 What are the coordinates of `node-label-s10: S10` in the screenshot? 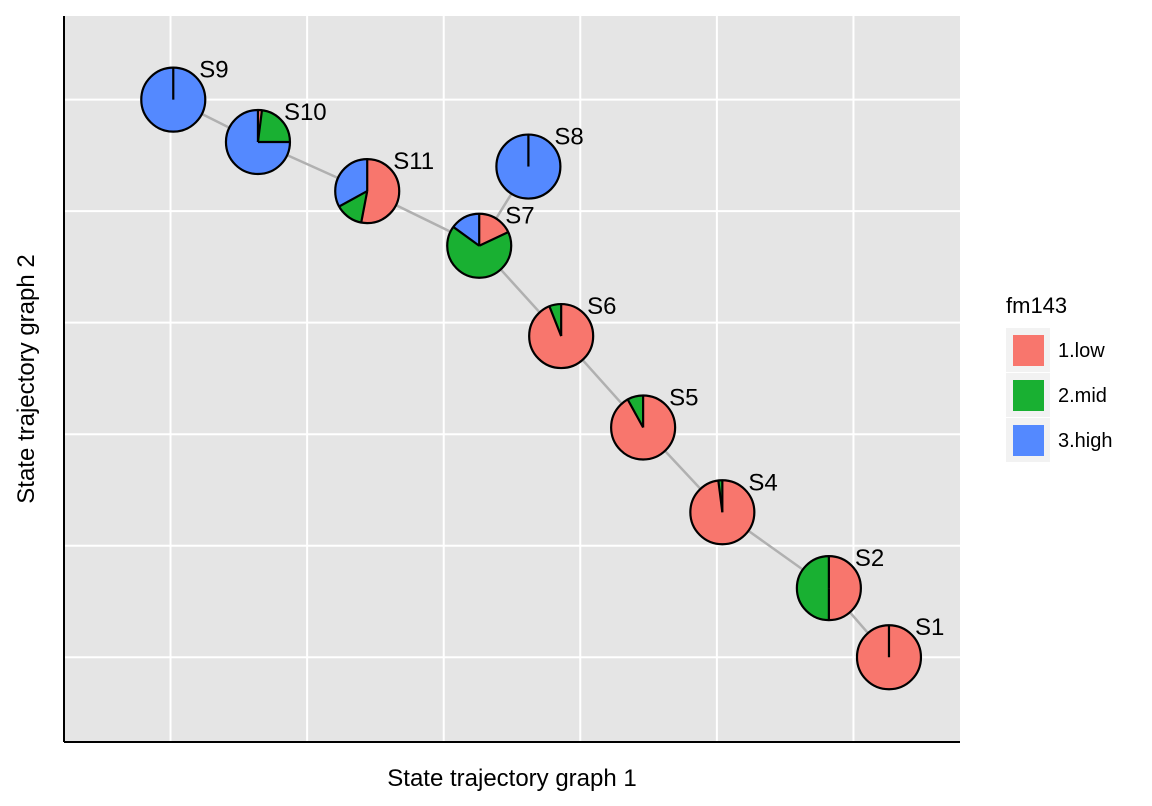 It's located at (305, 112).